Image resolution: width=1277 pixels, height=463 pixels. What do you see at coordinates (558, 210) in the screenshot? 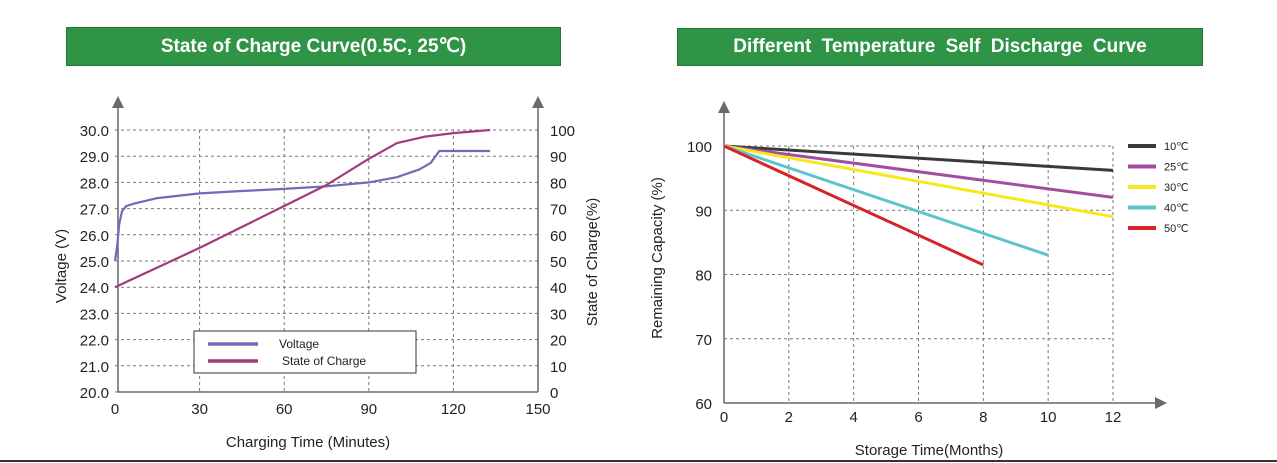
I see `y2-tick-label: 70` at bounding box center [558, 210].